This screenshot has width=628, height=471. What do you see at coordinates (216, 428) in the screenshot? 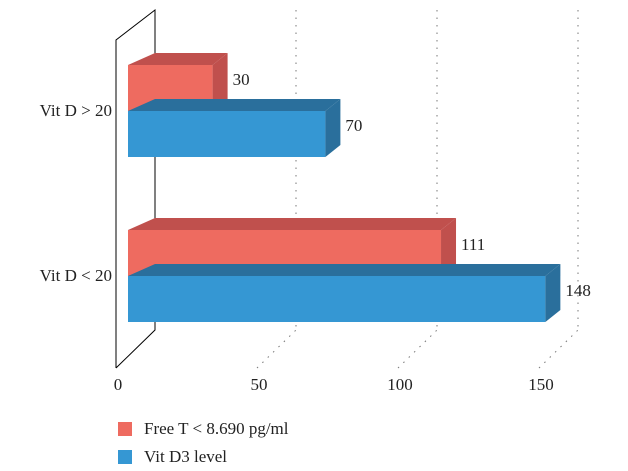
I see `legend-label-free-t: Free T < 8.690 pg/ml` at bounding box center [216, 428].